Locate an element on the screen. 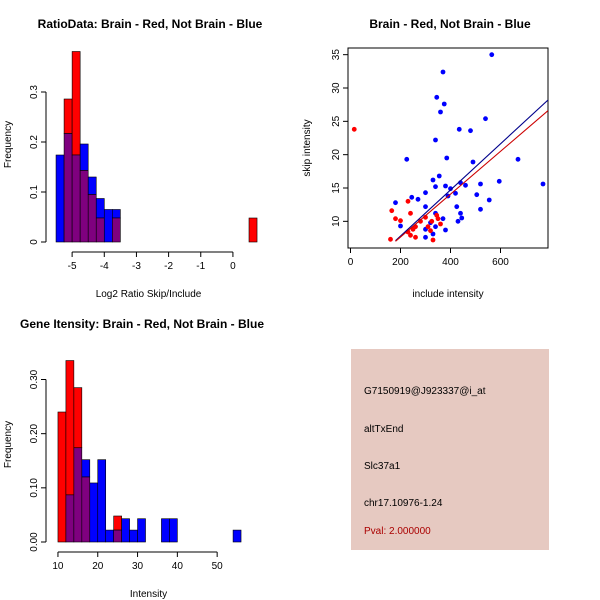  y-tick-label: 0.3 is located at coordinates (34, 92).